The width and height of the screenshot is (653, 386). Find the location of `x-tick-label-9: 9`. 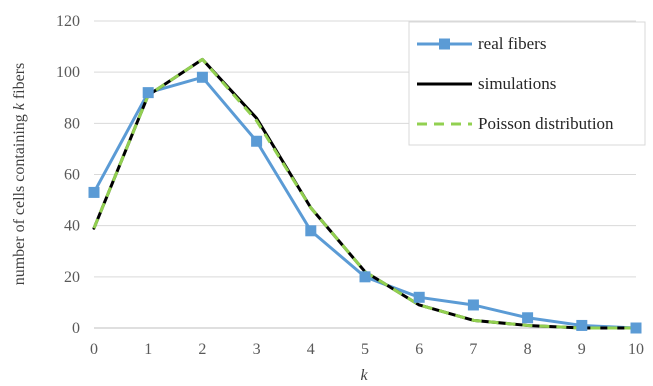

x-tick-label-9: 9 is located at coordinates (582, 349).